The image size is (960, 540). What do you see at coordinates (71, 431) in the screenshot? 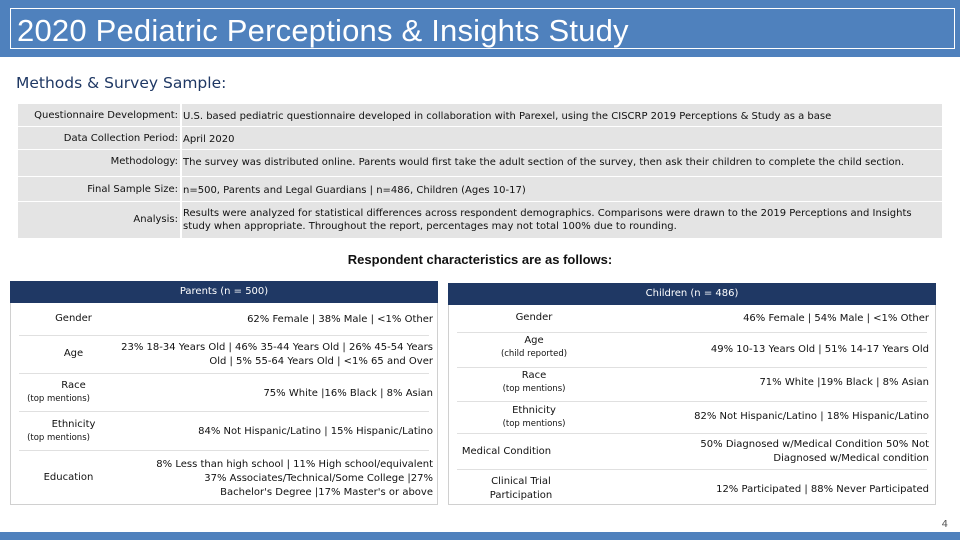
I see `parents-label-ethnicity: Ethnicity (top mentions)` at bounding box center [71, 431].